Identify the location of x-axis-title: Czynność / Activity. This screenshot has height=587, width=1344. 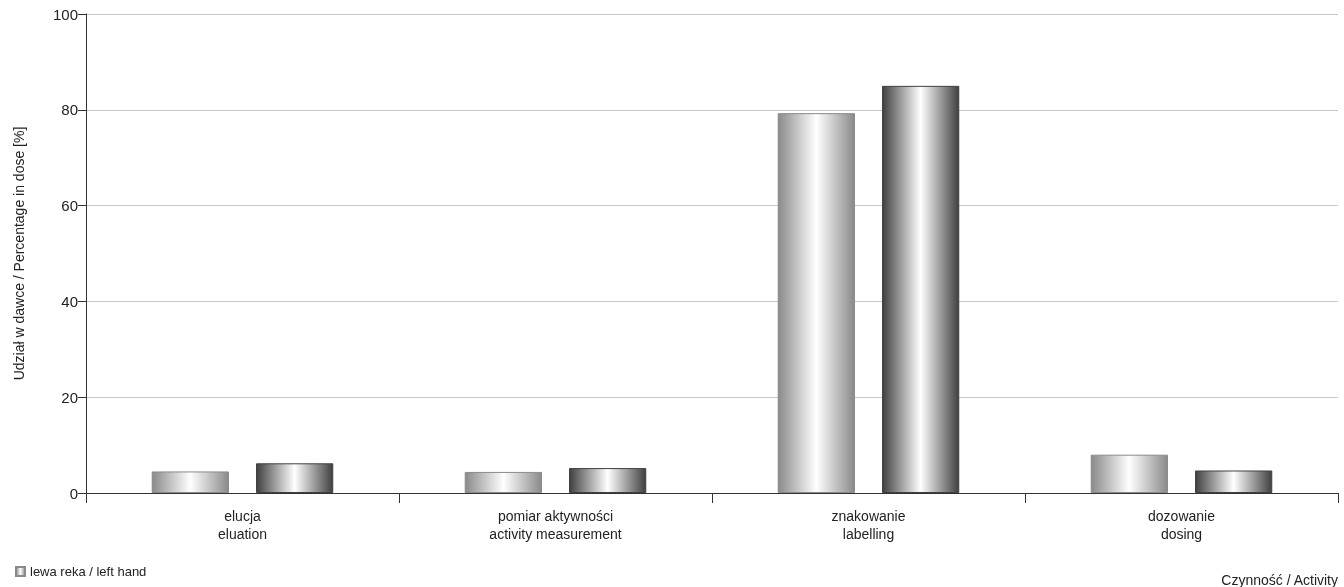
(1279, 579).